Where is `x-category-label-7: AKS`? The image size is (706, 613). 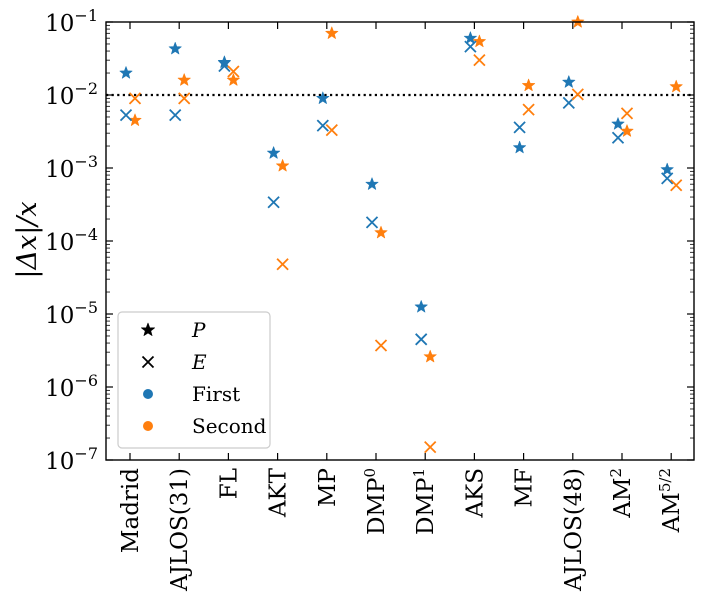 x-category-label-7: AKS is located at coordinates (475, 493).